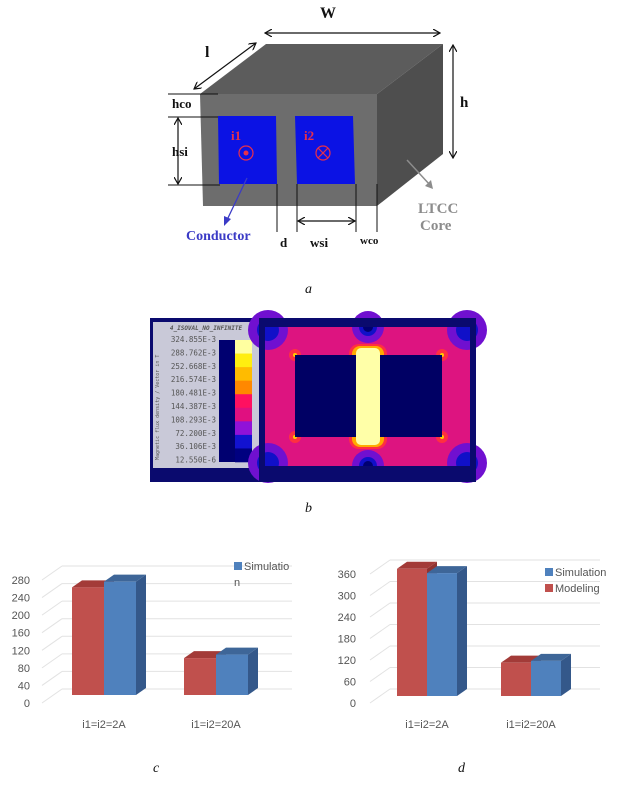  I want to click on label-wco: wco, so click(369, 241).